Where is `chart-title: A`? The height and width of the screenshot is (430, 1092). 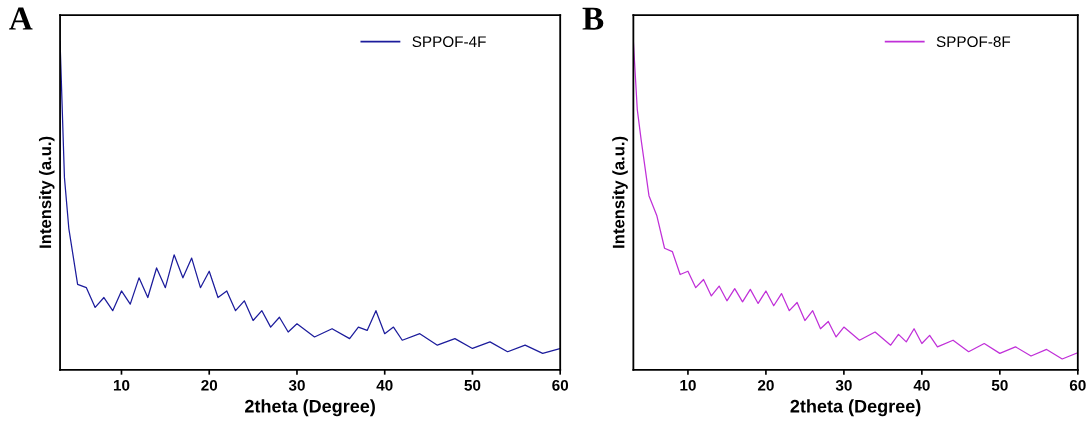
chart-title: A is located at coordinates (21, 18).